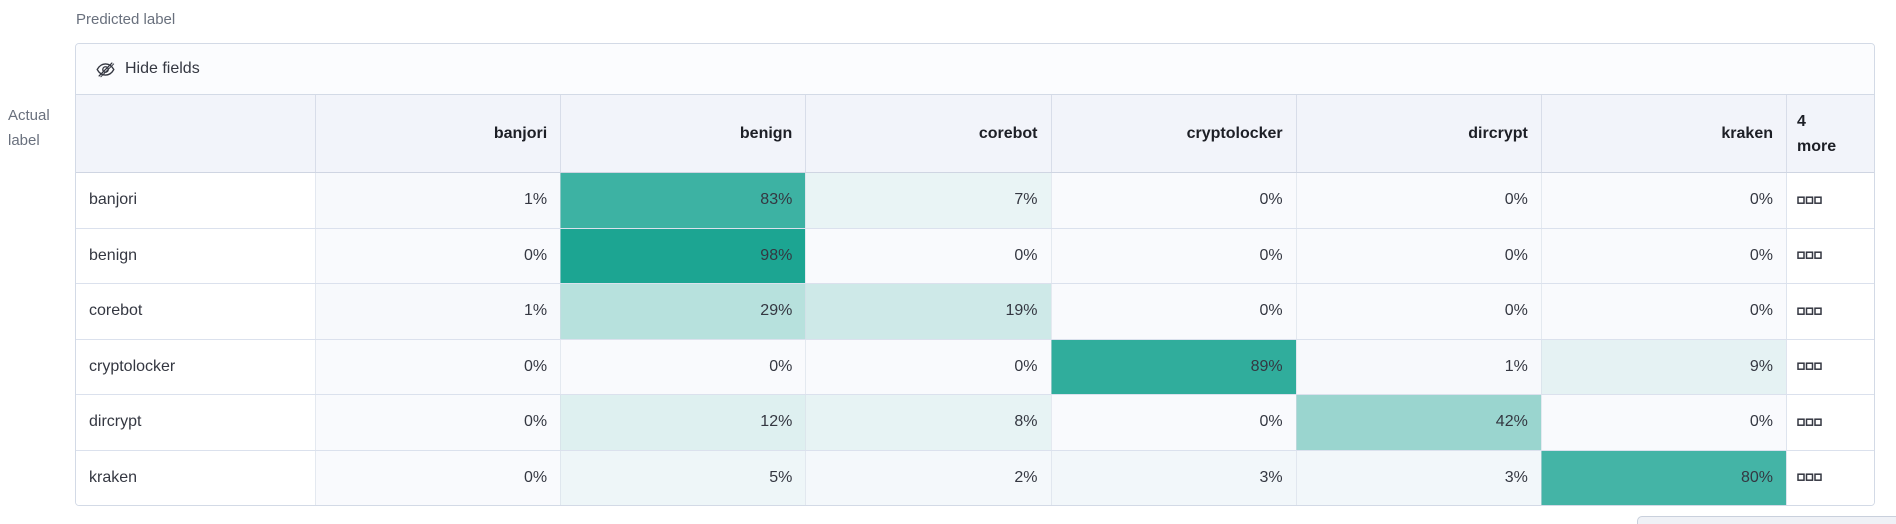 The width and height of the screenshot is (1896, 524). What do you see at coordinates (438, 366) in the screenshot?
I see `cell-cryptolocker-banjori: 0%` at bounding box center [438, 366].